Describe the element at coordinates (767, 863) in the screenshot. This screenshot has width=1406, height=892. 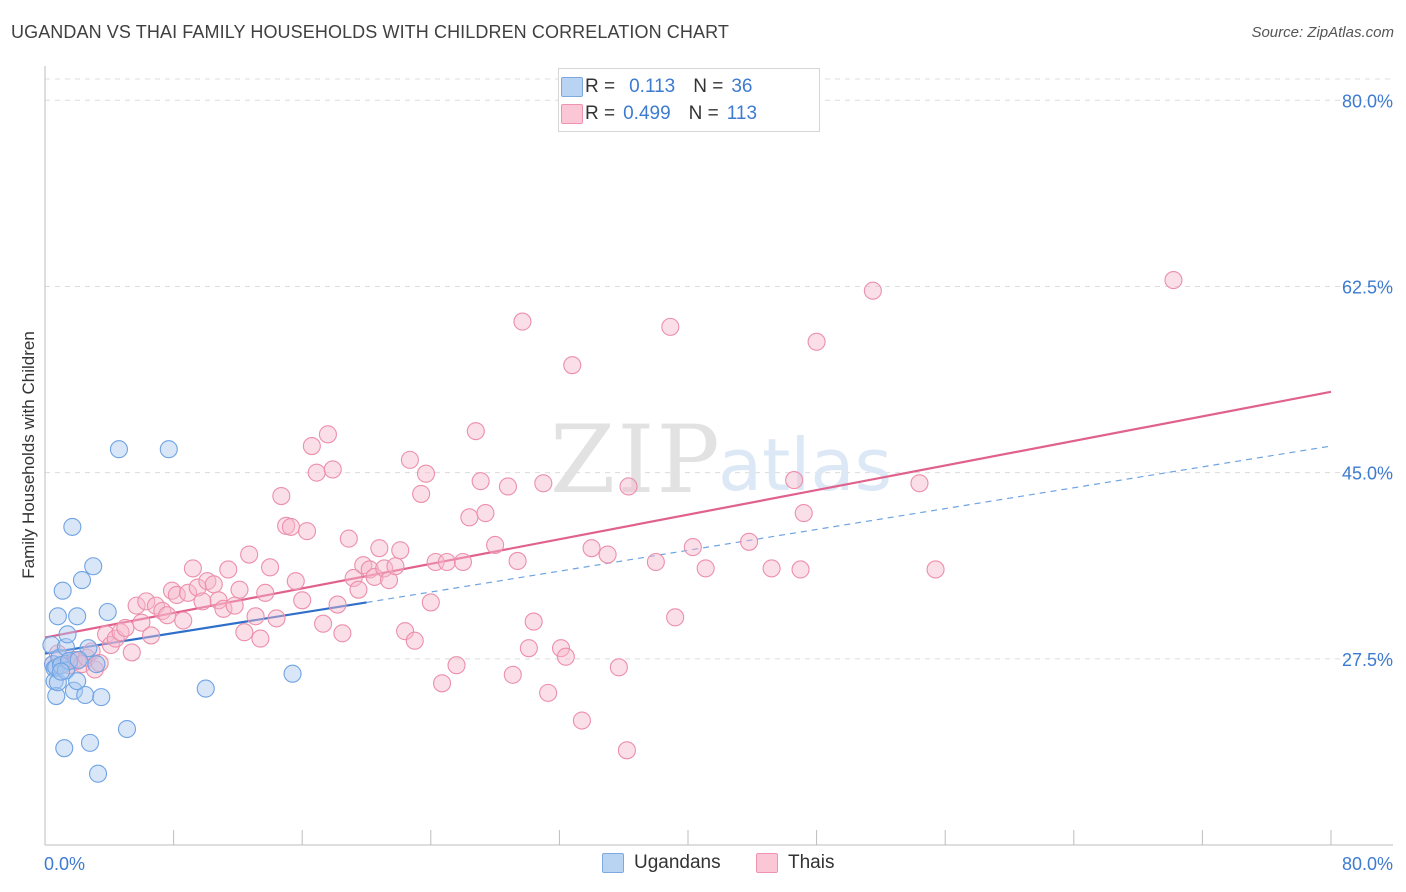
I see `bottom-legend-swatch-thais` at that location.